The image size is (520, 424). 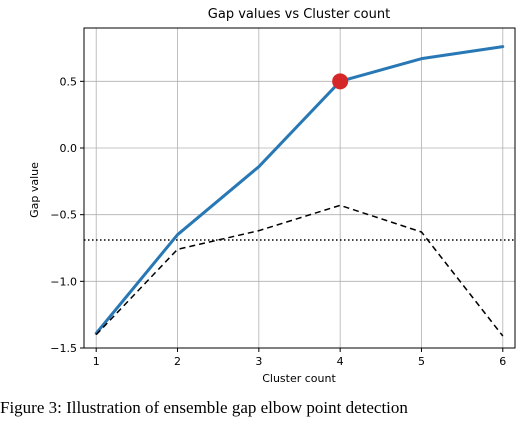 What do you see at coordinates (340, 361) in the screenshot?
I see `x-tick-label: 4` at bounding box center [340, 361].